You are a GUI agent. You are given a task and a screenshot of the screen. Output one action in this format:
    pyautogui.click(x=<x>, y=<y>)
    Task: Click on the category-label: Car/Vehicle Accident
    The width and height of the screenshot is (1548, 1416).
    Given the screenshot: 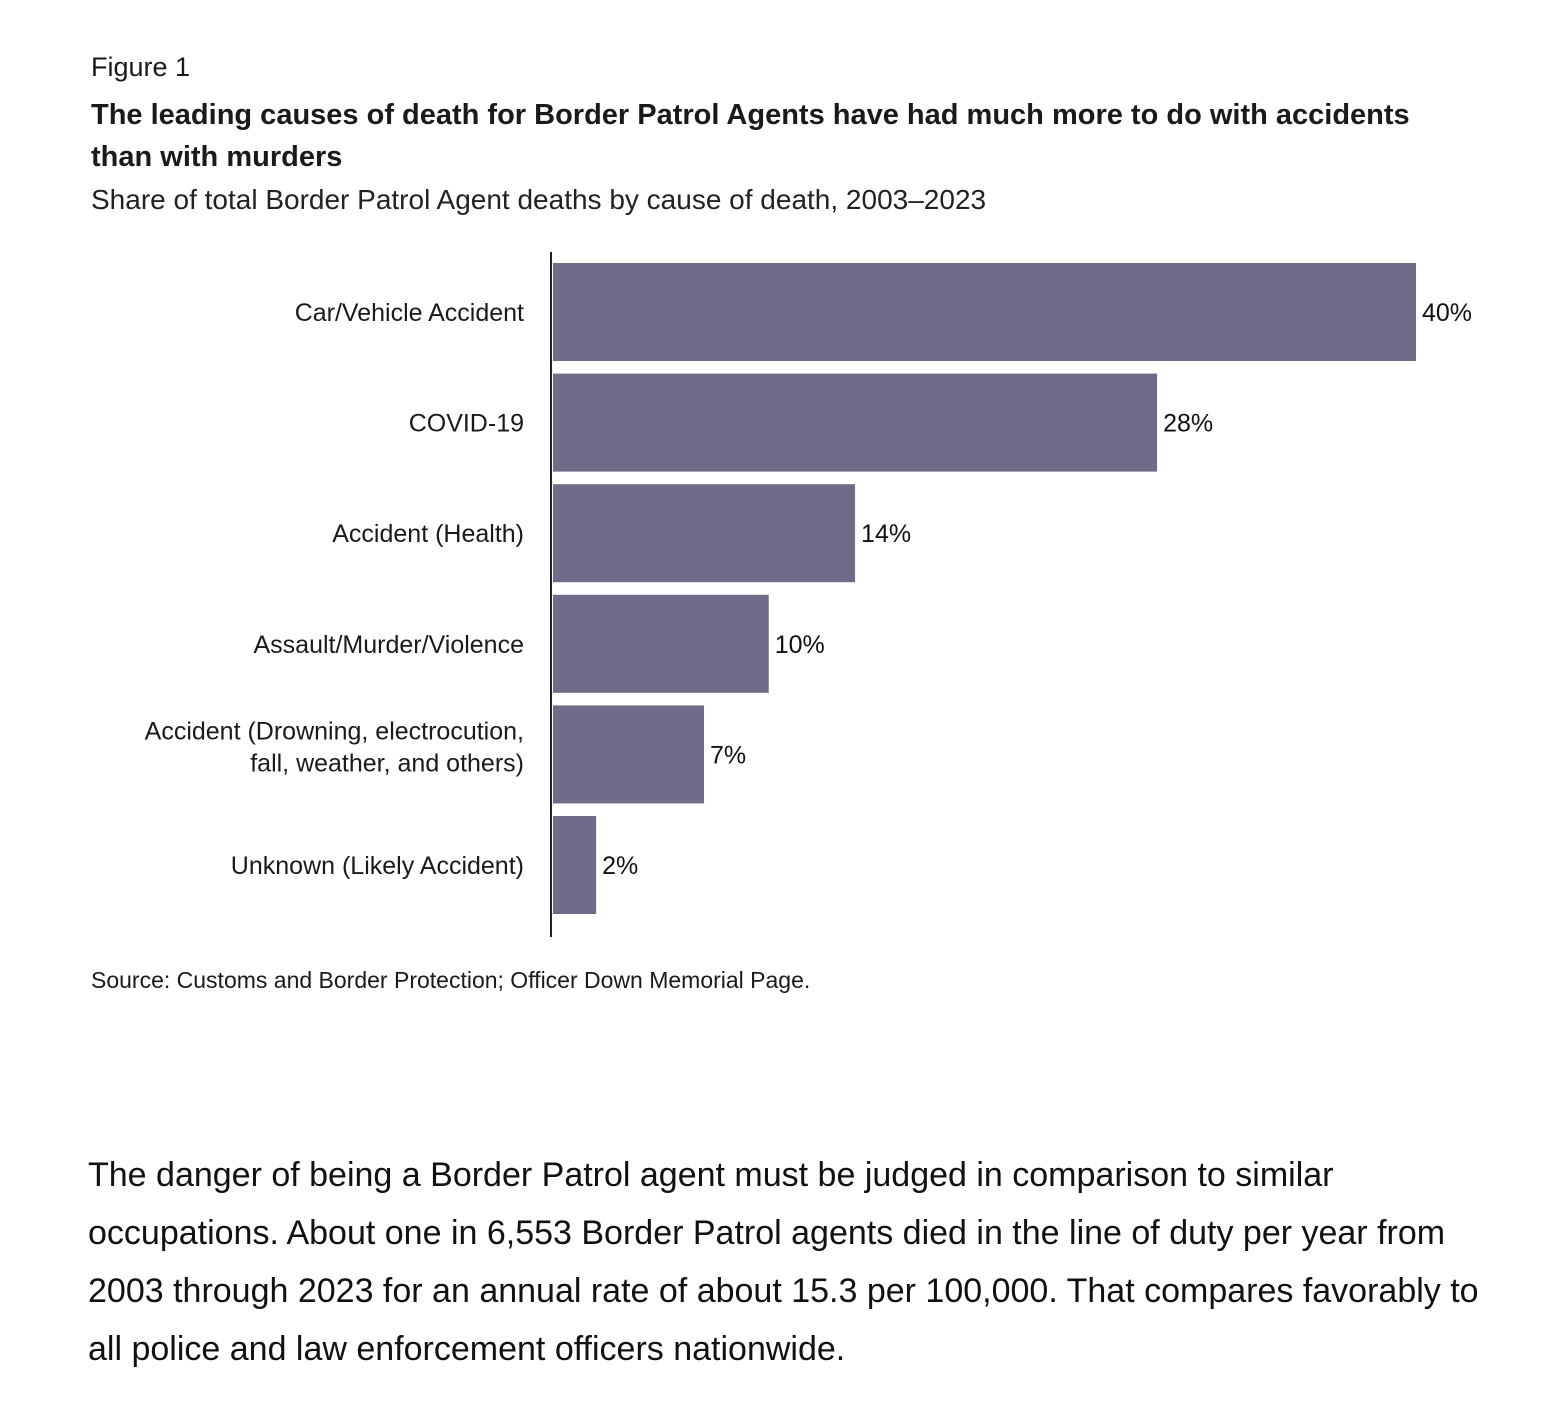 What is the action you would take?
    pyautogui.click(x=409, y=313)
    